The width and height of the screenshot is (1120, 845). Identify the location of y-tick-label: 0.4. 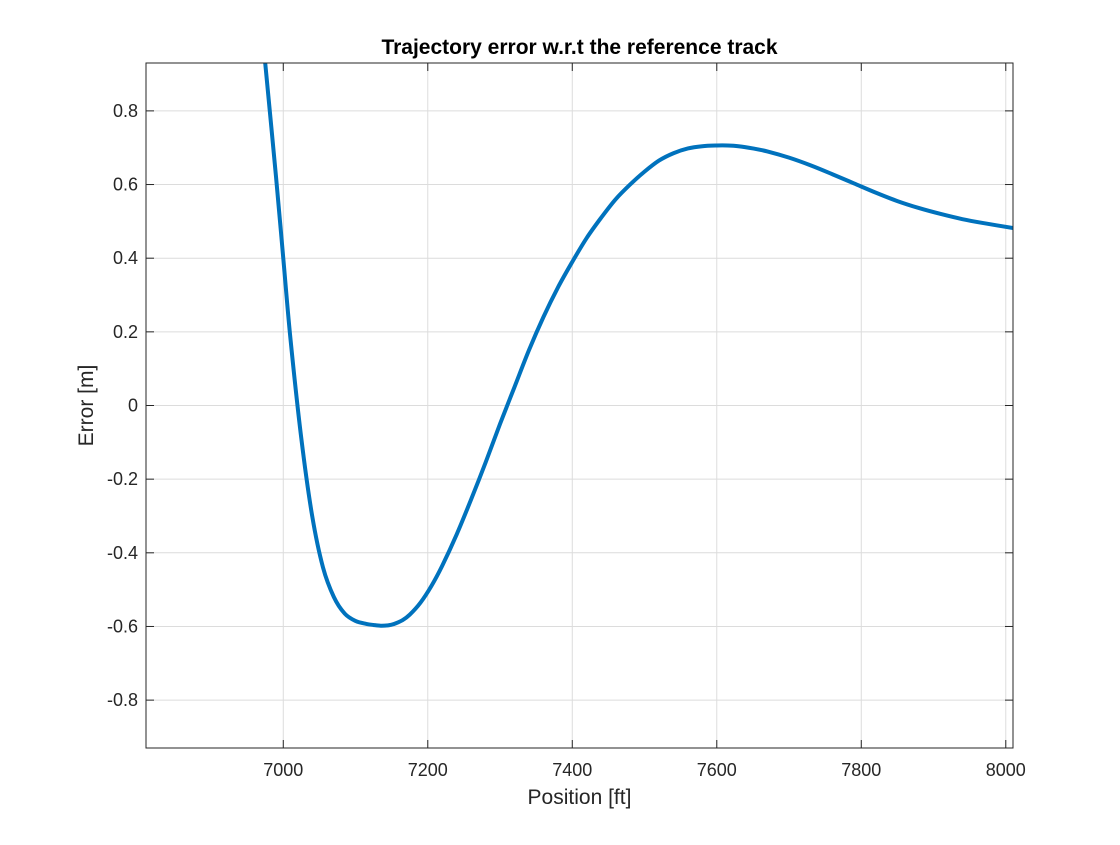
(125, 258).